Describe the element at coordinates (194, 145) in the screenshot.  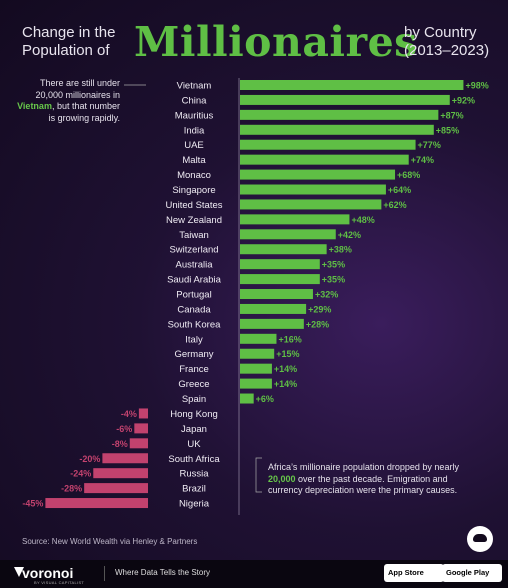
I see `category-label: UAE` at that location.